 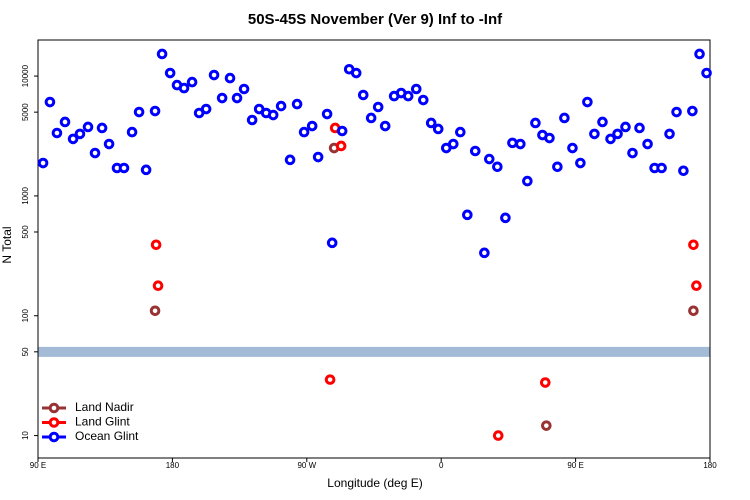 I want to click on legend-label: Land Nadir, so click(x=104, y=407).